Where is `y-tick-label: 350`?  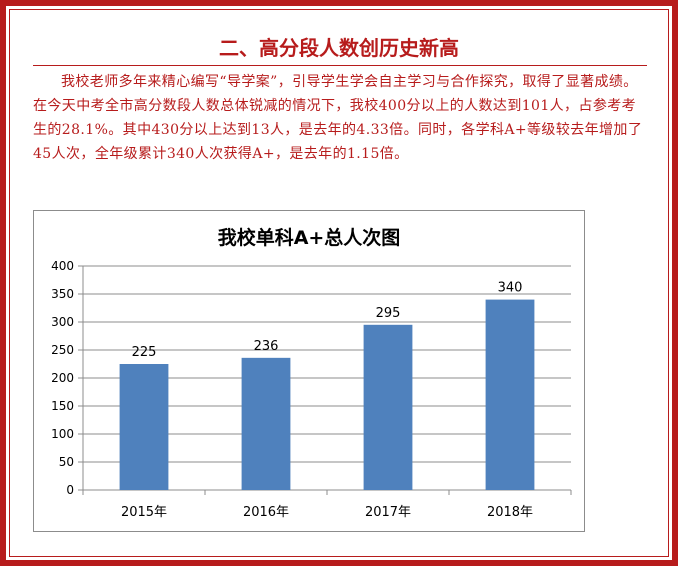
y-tick-label: 350 is located at coordinates (62, 294).